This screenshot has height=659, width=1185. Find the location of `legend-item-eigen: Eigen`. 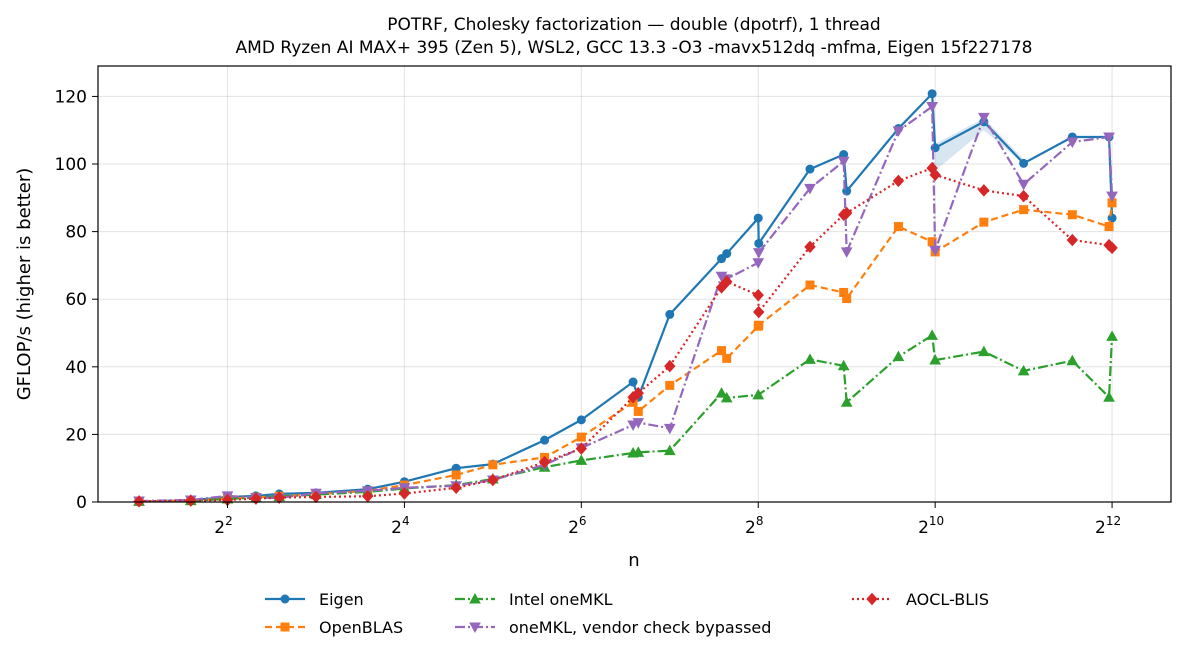

legend-item-eigen: Eigen is located at coordinates (314, 599).